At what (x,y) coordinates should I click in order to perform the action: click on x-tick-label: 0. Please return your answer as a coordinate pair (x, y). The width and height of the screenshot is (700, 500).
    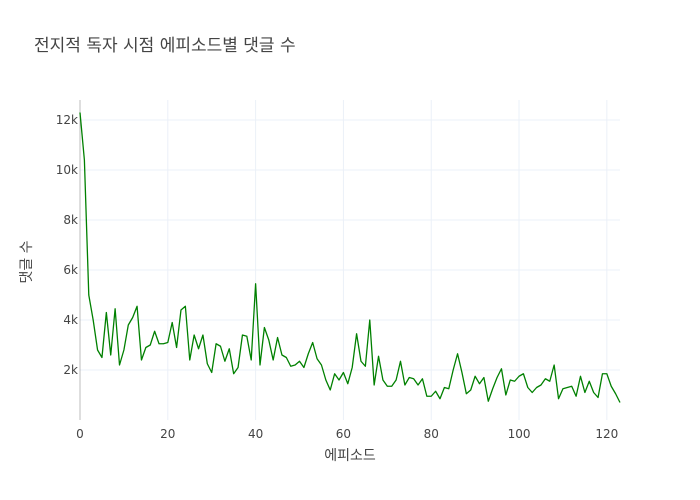
    Looking at the image, I should click on (80, 434).